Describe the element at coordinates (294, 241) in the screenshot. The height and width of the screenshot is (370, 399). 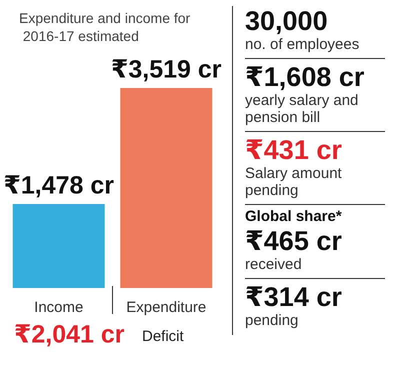
I see `text: ₹465 cr` at that location.